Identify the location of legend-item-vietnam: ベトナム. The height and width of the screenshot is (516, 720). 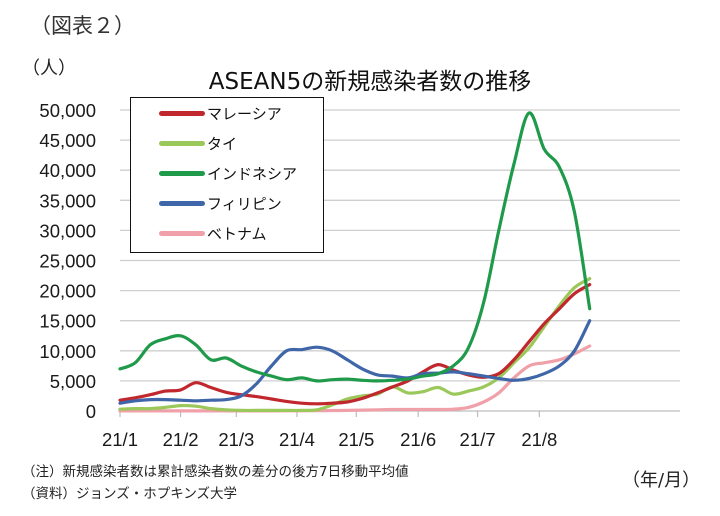
(213, 233).